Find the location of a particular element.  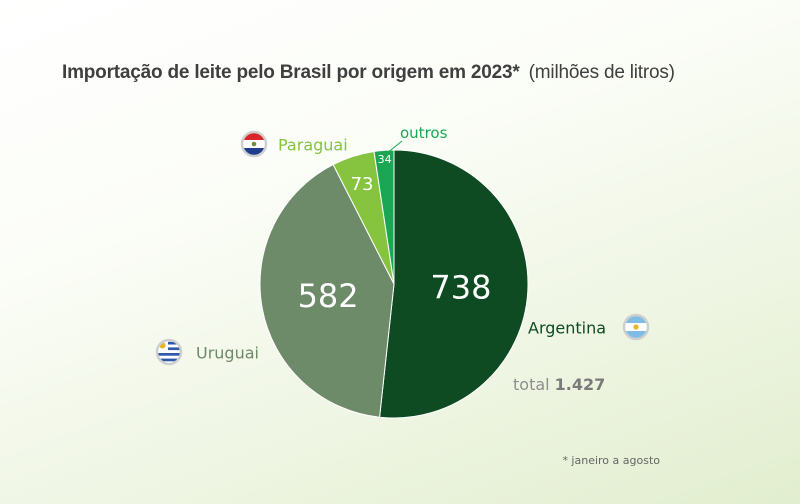

total-label: total 1.427 is located at coordinates (559, 384).